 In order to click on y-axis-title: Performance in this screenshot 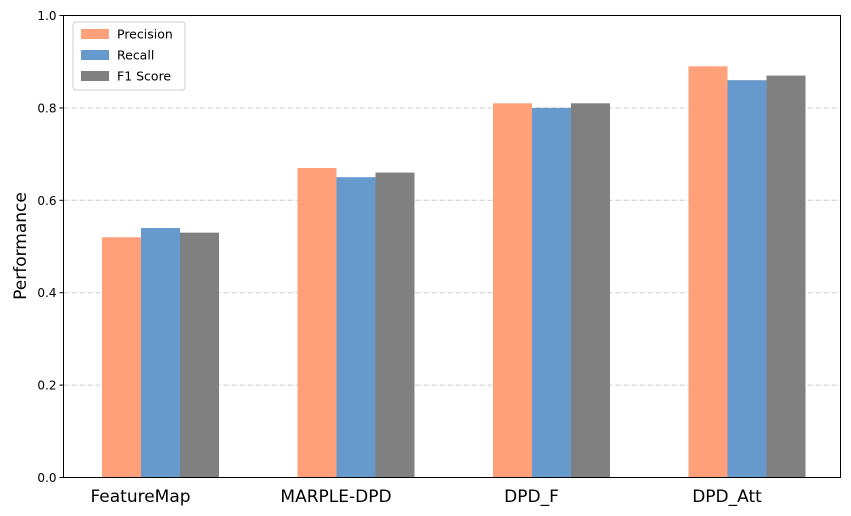, I will do `click(21, 246)`.